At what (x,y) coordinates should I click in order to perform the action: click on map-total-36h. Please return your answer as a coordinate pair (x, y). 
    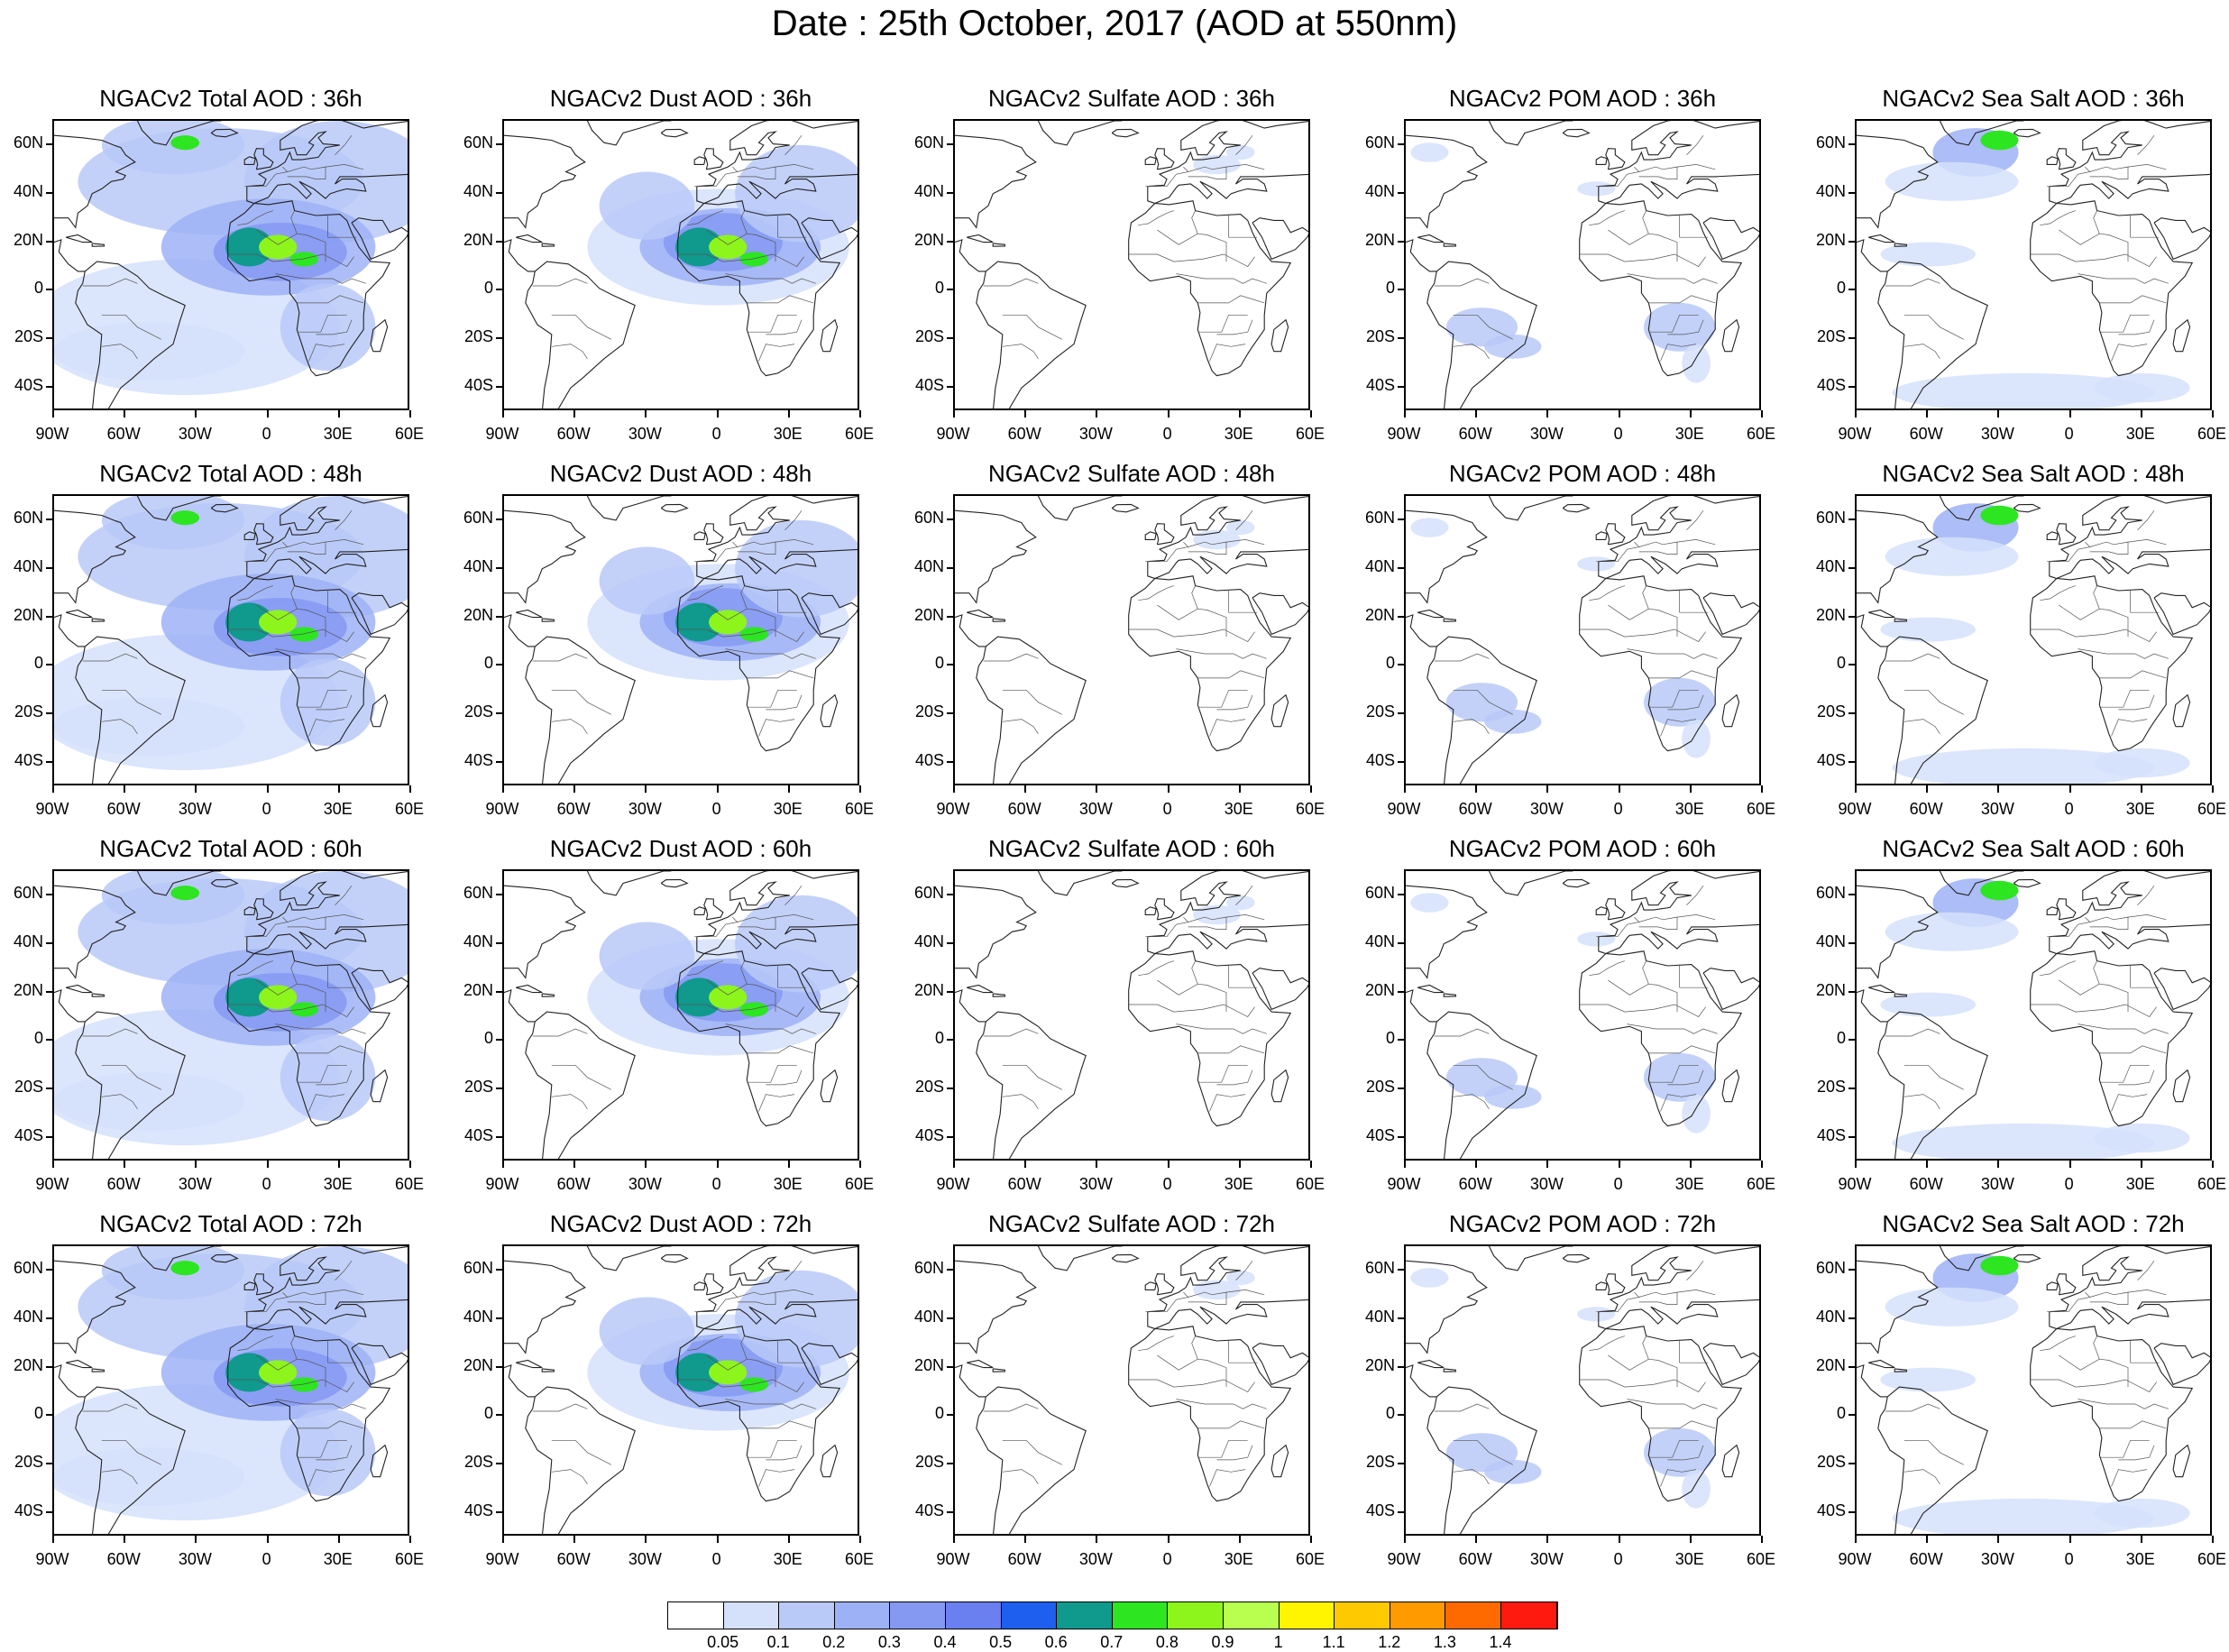
    Looking at the image, I should click on (230, 264).